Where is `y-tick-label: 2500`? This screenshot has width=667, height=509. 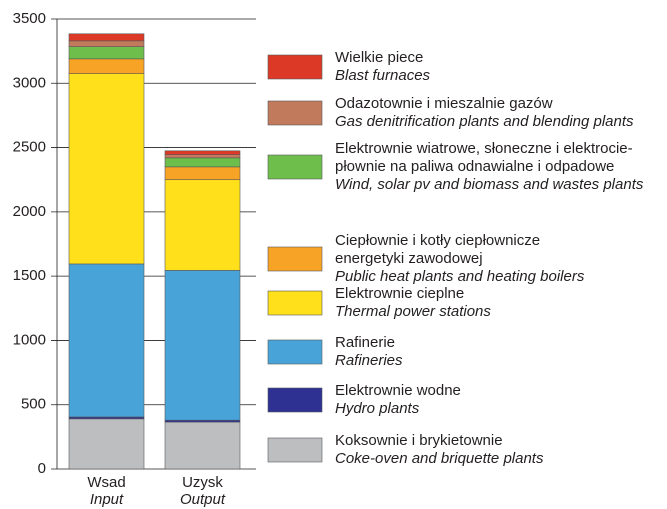
y-tick-label: 2500 is located at coordinates (29, 147).